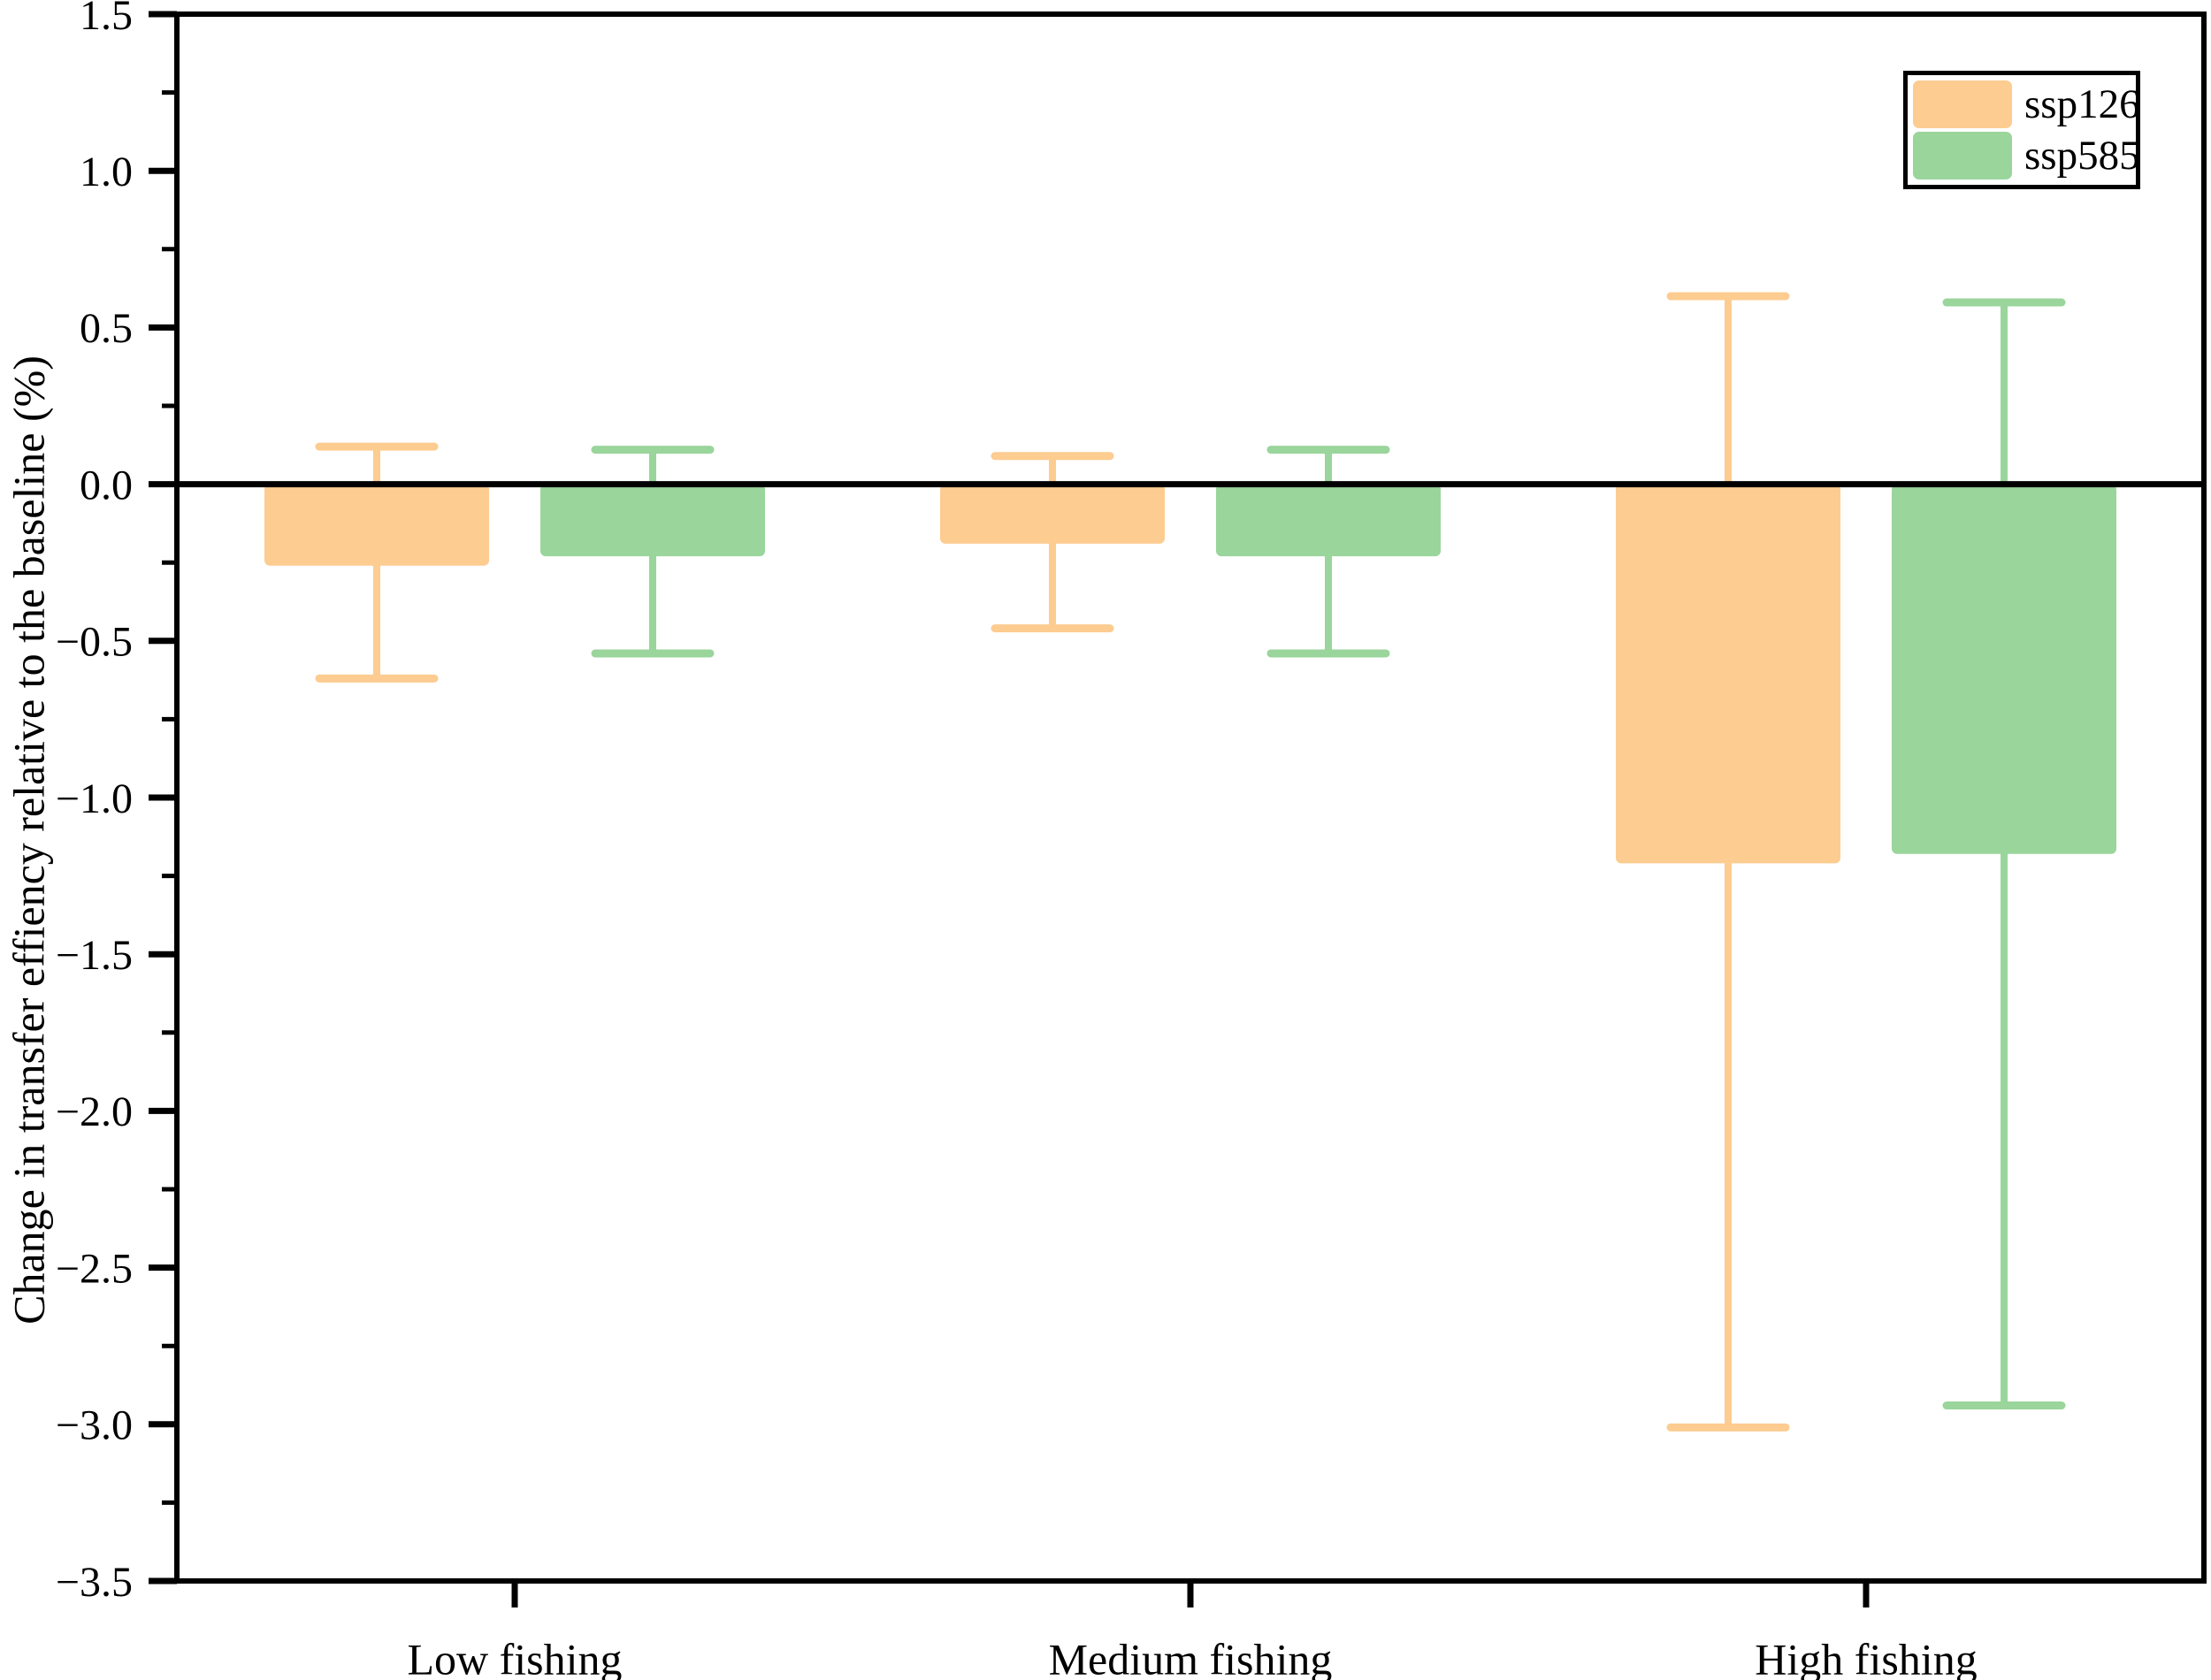 The height and width of the screenshot is (1680, 2211). What do you see at coordinates (94, 1425) in the screenshot?
I see `y-tick-label: −3.0` at bounding box center [94, 1425].